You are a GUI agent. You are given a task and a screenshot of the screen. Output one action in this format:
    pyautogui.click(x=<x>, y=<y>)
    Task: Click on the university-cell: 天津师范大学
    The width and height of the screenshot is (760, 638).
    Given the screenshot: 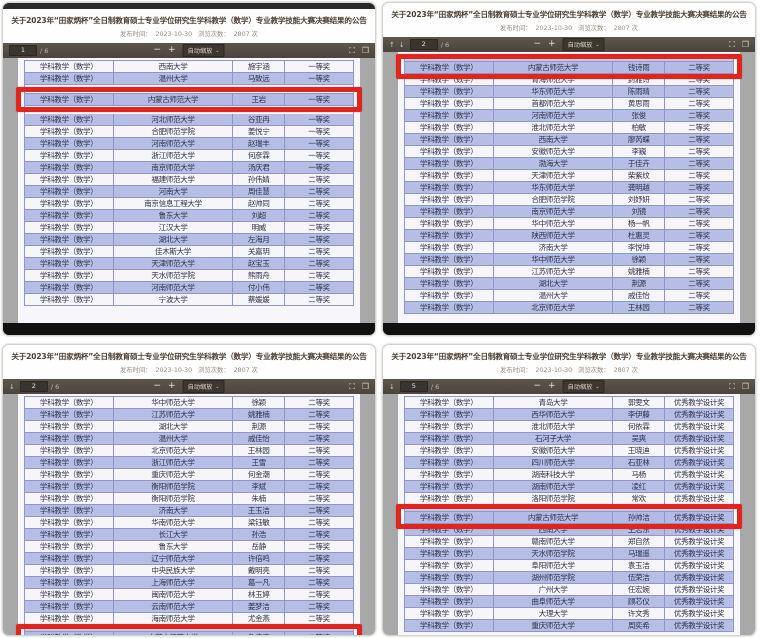 What is the action you would take?
    pyautogui.click(x=554, y=175)
    